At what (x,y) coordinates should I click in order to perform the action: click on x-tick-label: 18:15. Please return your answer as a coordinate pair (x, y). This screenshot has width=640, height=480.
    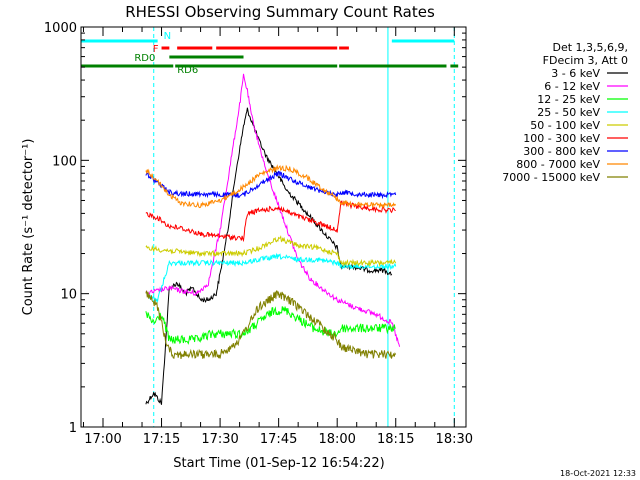
    Looking at the image, I should click on (395, 439).